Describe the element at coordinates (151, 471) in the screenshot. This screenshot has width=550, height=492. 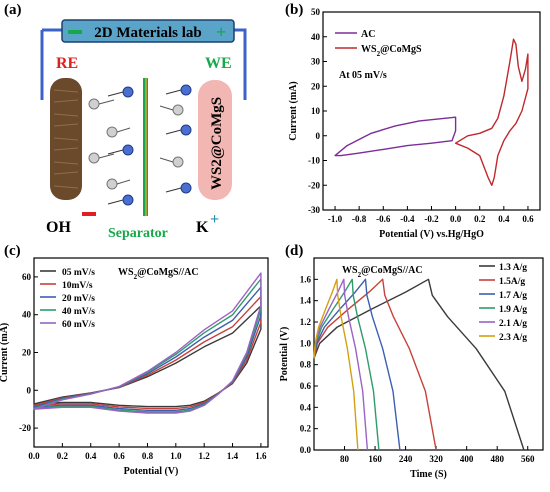
I see `x-axis-label: Potential (V)` at that location.